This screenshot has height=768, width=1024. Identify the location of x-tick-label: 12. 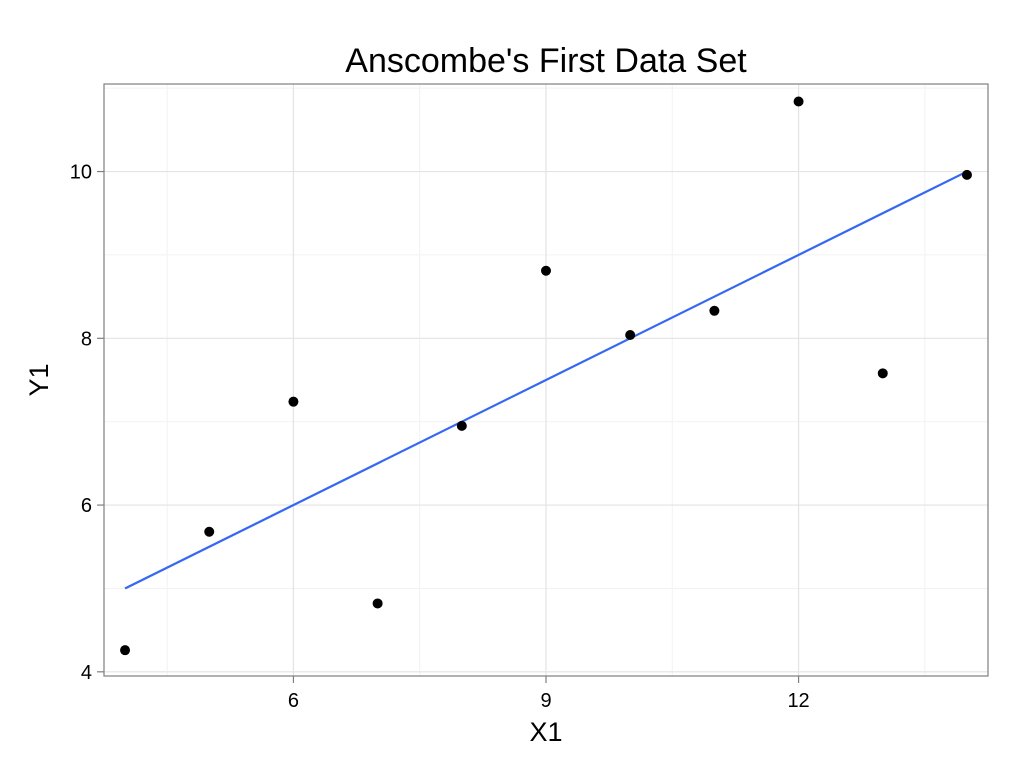
(798, 701).